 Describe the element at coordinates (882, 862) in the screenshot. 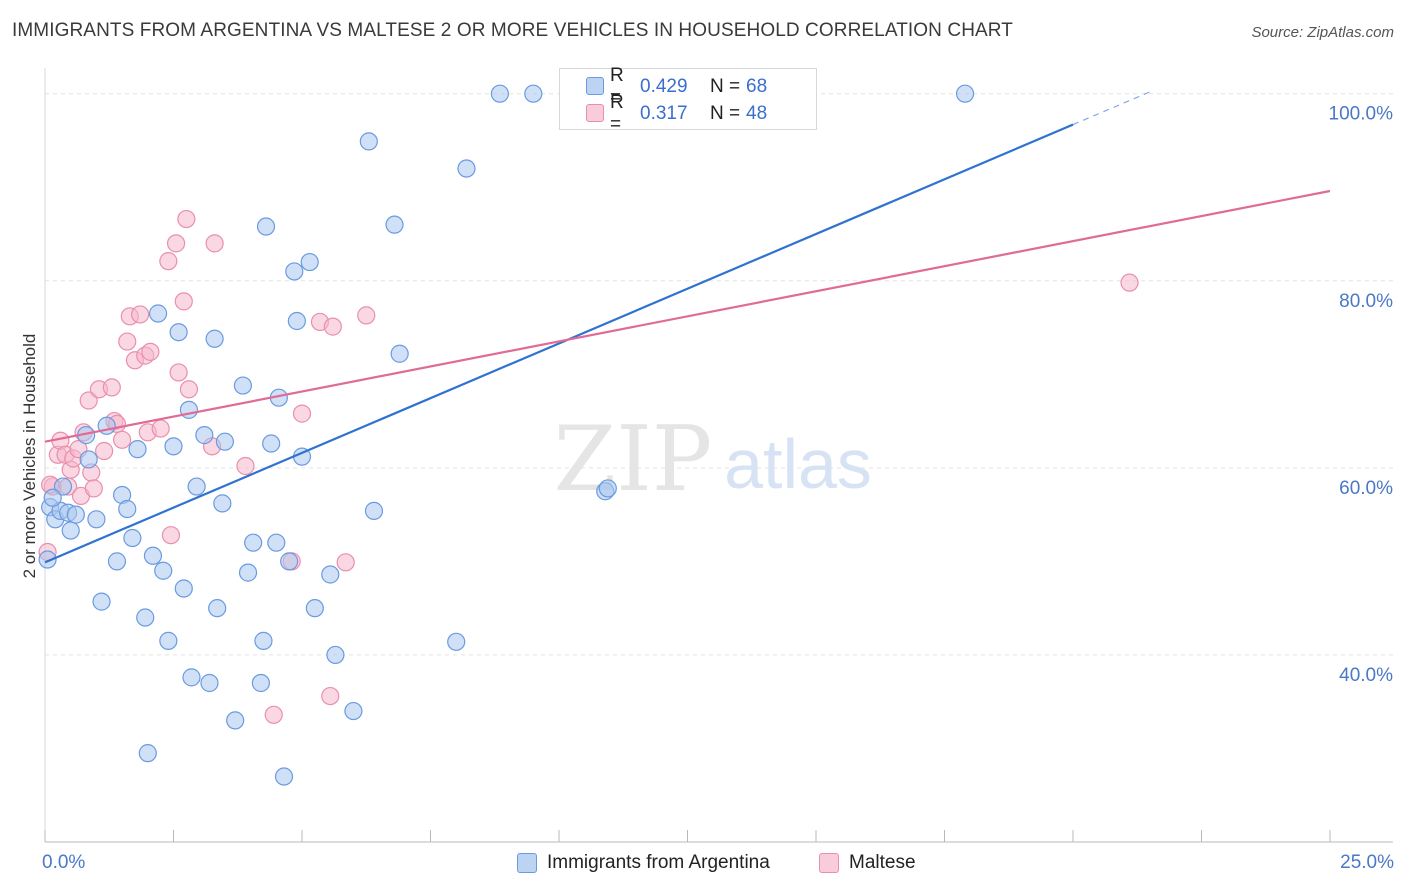

I see `bottom-legend-label-maltese: Maltese` at that location.